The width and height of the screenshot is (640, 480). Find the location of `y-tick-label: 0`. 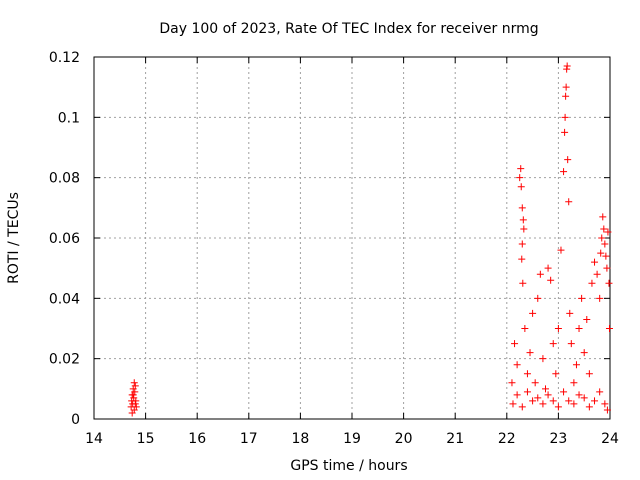

y-tick-label: 0 is located at coordinates (75, 420).